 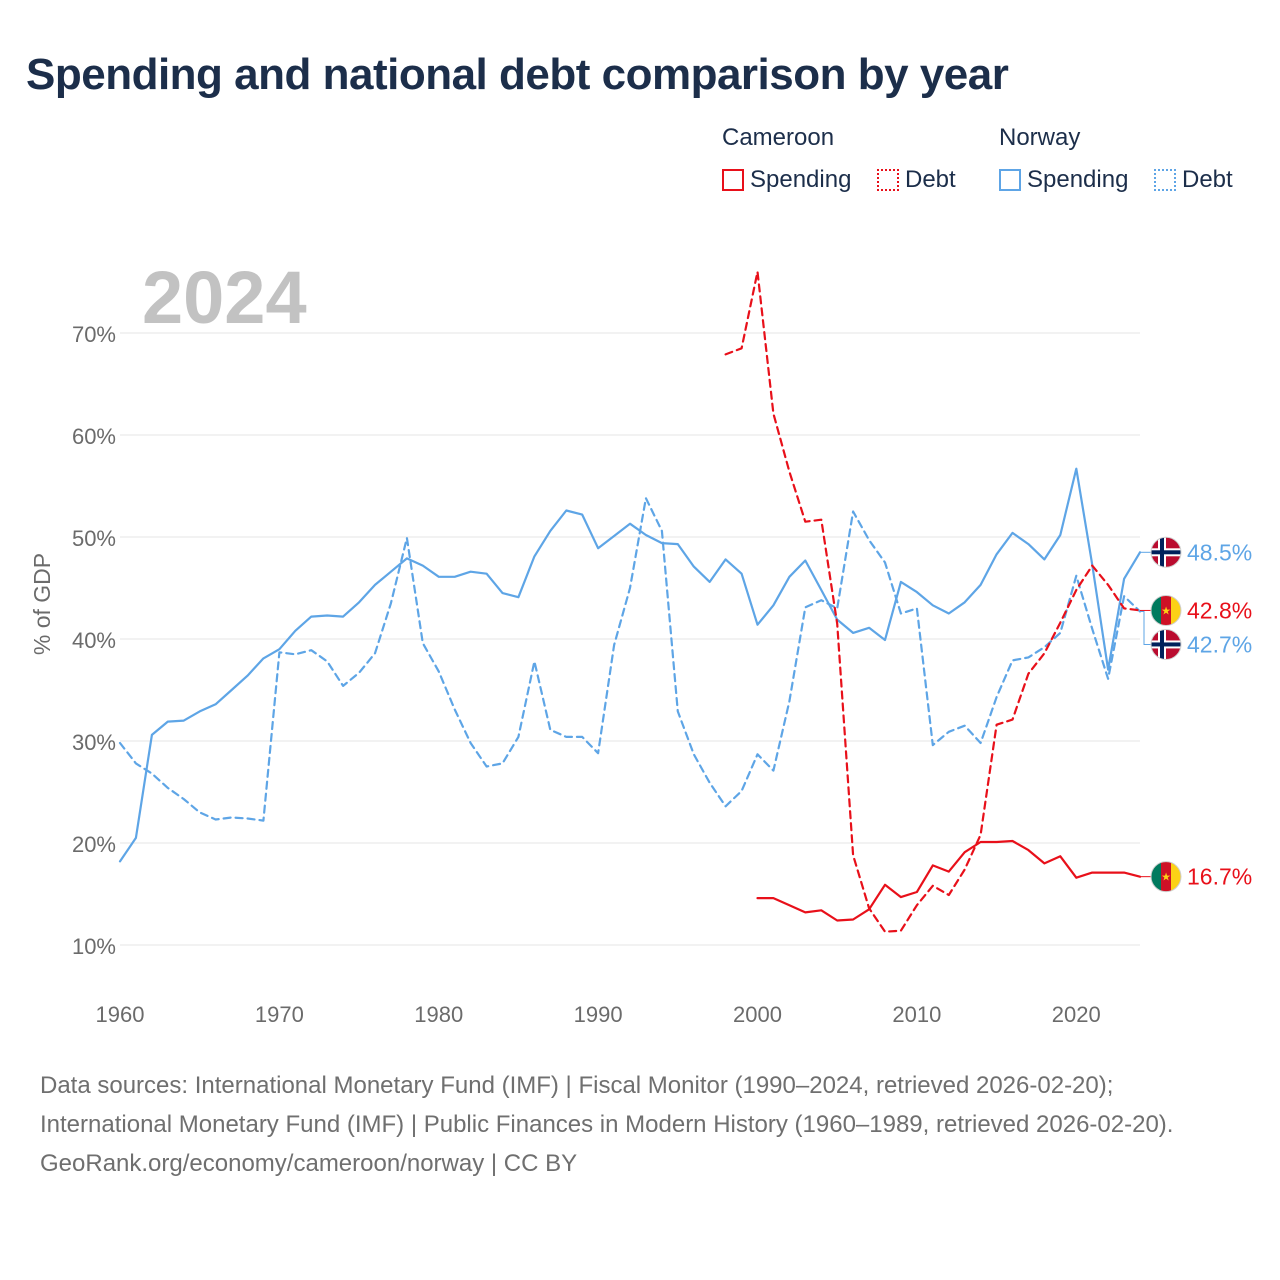 What do you see at coordinates (224, 297) in the screenshot?
I see `year-label: 2024` at bounding box center [224, 297].